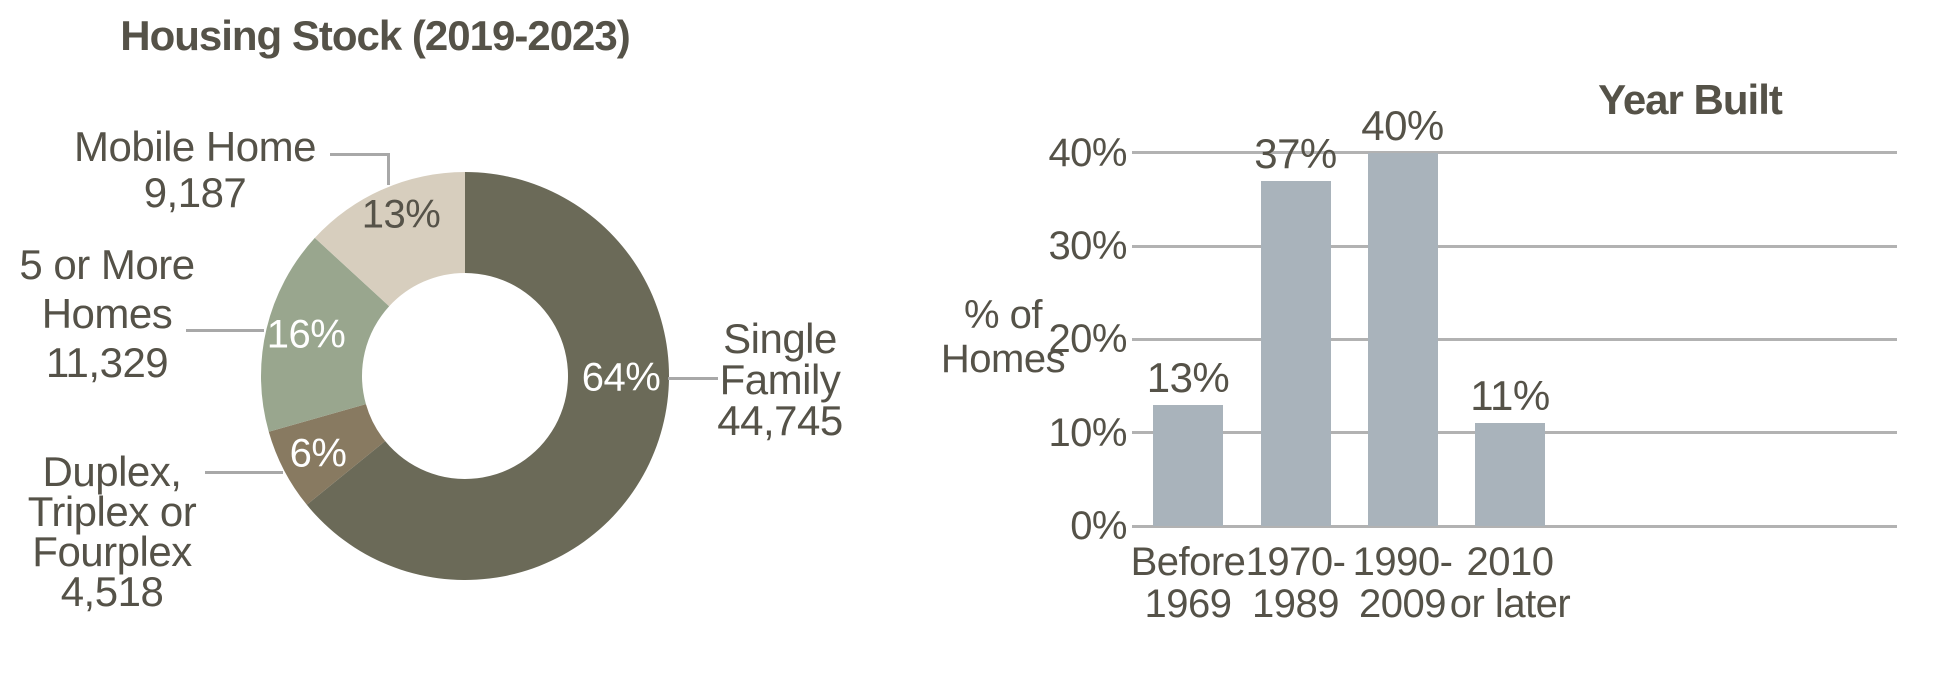 Image resolution: width=1952 pixels, height=679 pixels. I want to click on x-label-1990-2009: 1990- 2009, so click(1403, 583).